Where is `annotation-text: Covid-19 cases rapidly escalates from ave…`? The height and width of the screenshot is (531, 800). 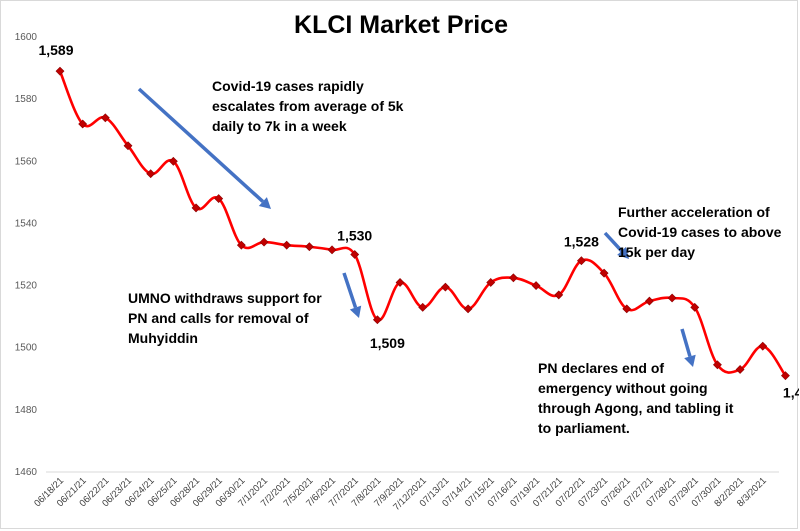 annotation-text: Covid-19 cases rapidly escalates from ave… is located at coordinates (308, 106).